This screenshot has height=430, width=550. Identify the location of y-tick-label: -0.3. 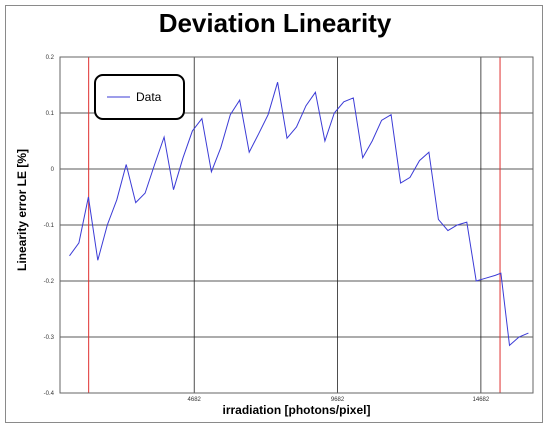
(49, 338).